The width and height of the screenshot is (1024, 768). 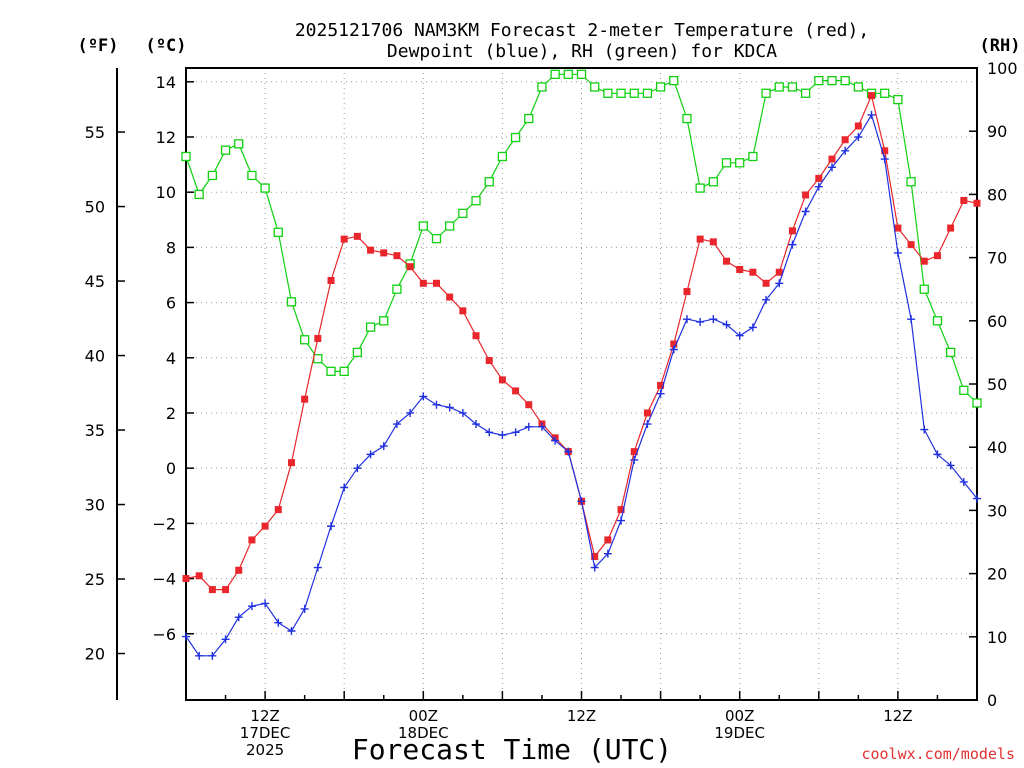 I want to click on celsius-tick-label: −4, so click(x=164, y=579).